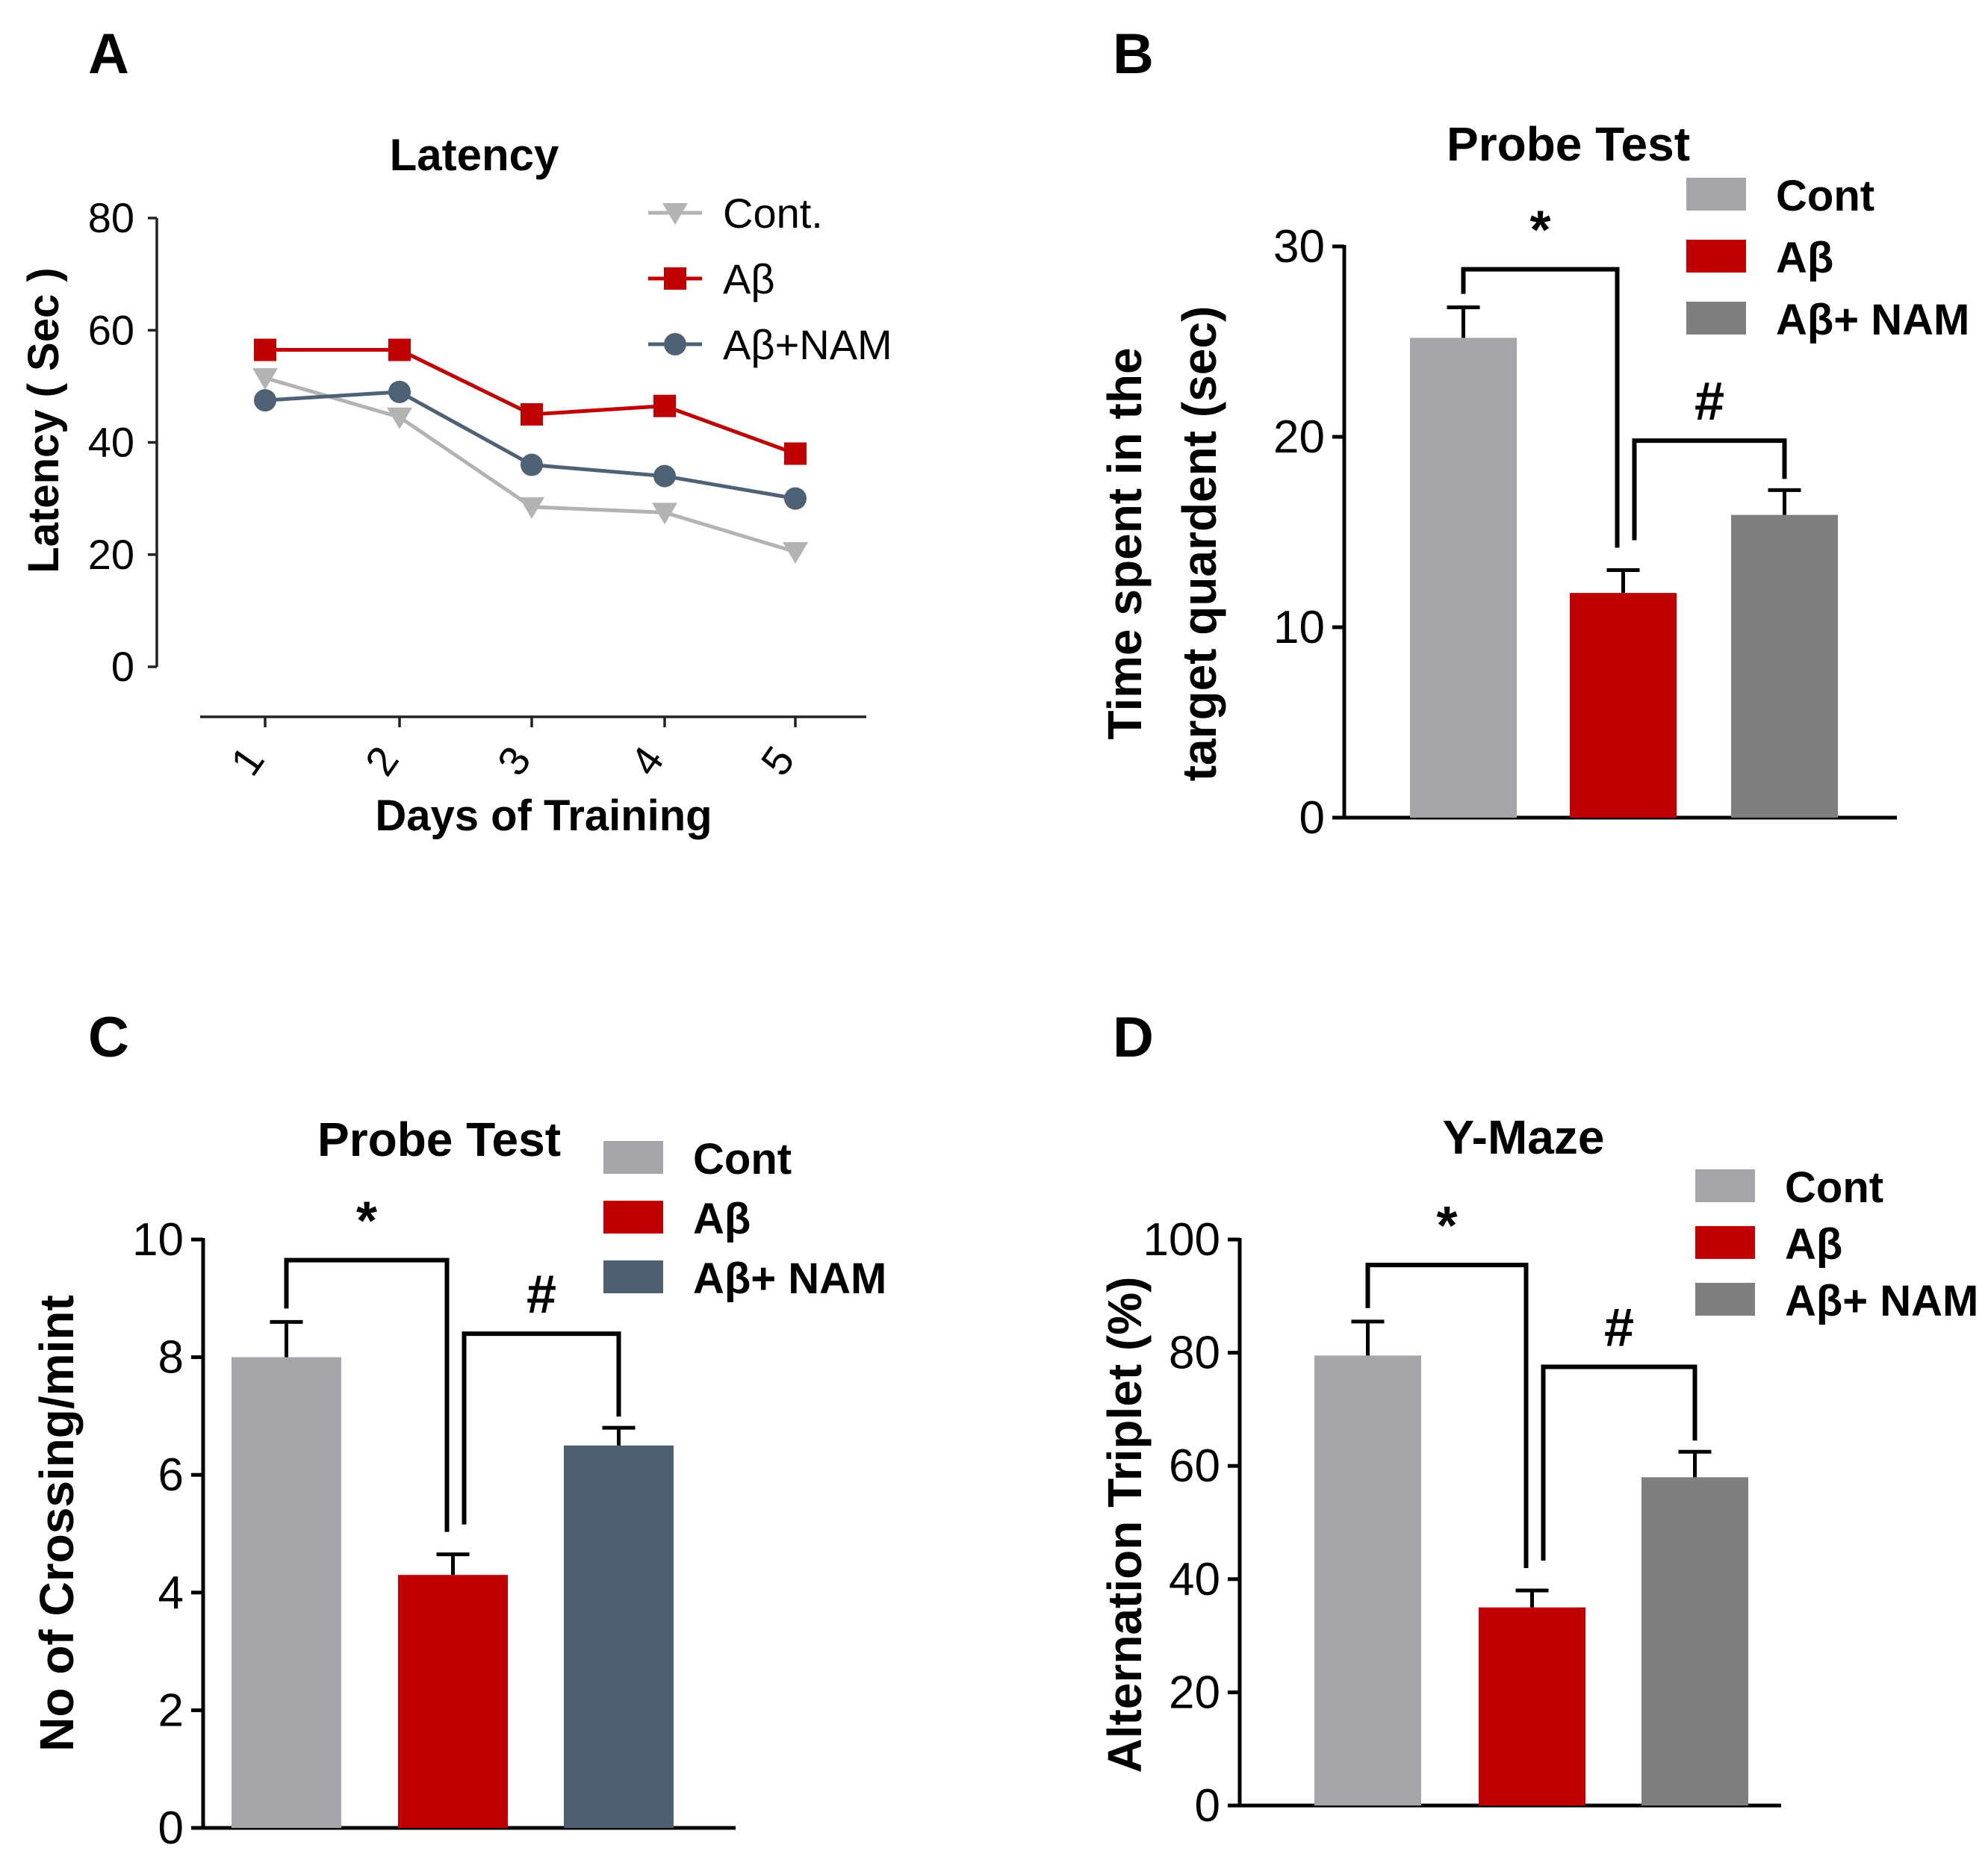 The image size is (1988, 1866). I want to click on chart-d-ylabel: Alternation Triplet (%), so click(1125, 1525).